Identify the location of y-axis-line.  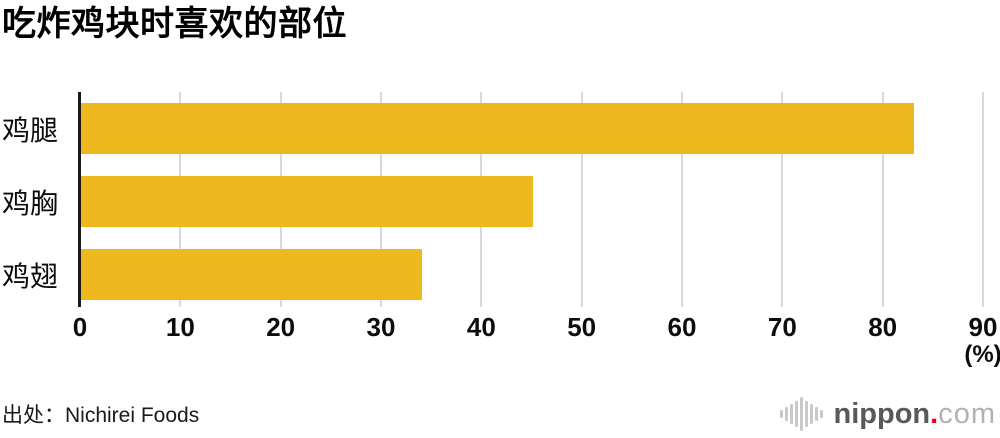
(79, 199).